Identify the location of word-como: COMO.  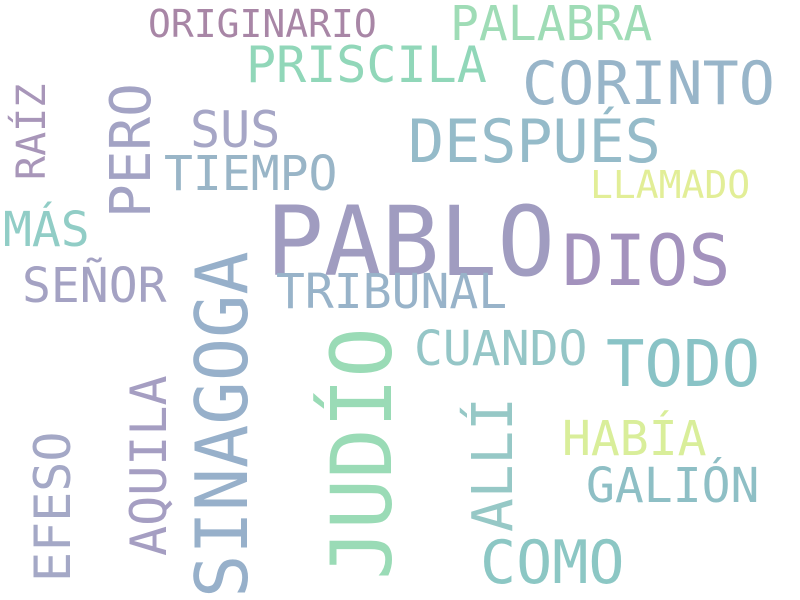
(552, 563).